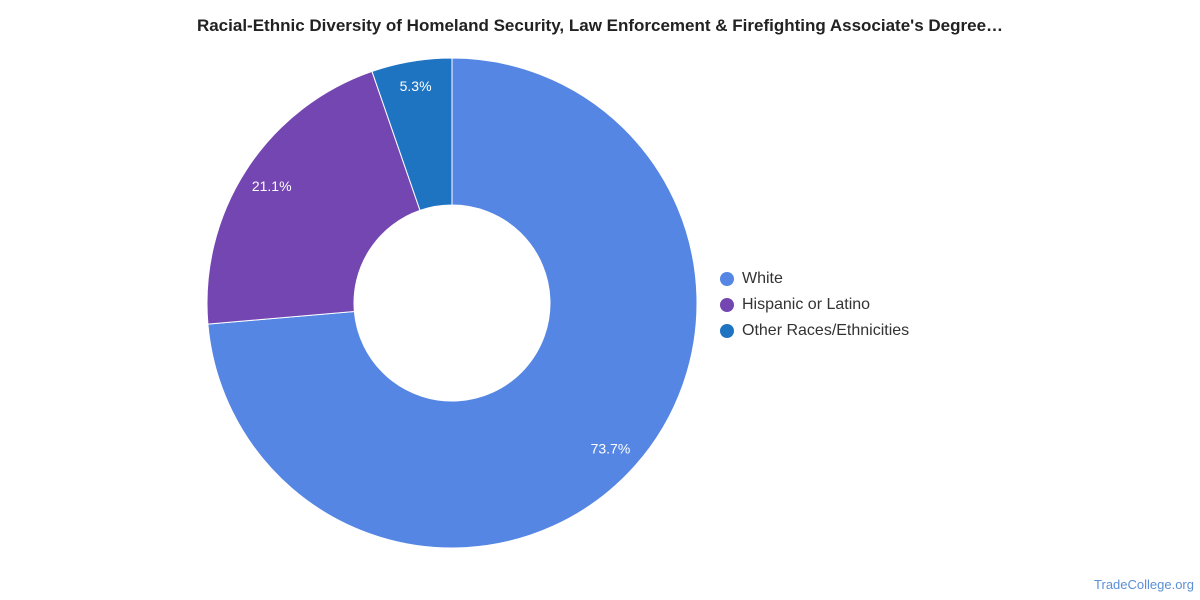 This screenshot has width=1200, height=600. What do you see at coordinates (313, 197) in the screenshot?
I see `slice-hispanic-or-latino` at bounding box center [313, 197].